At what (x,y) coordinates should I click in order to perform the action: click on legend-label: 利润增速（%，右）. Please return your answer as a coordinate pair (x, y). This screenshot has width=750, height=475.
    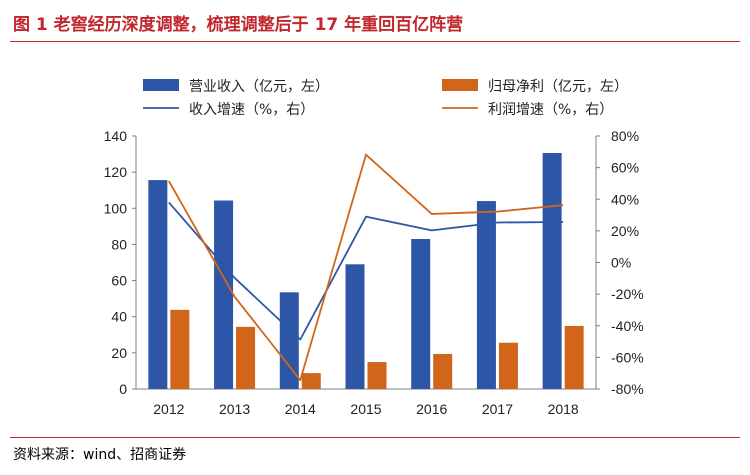
    Looking at the image, I should click on (550, 110).